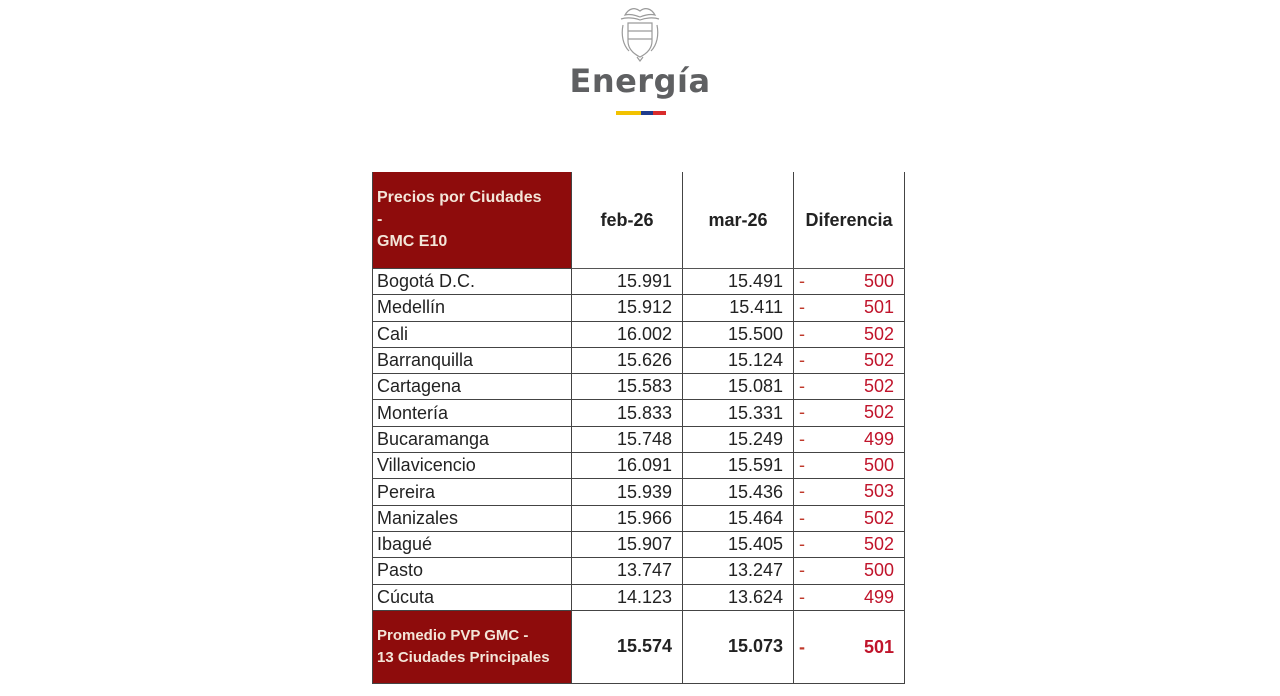 The image size is (1280, 696). What do you see at coordinates (638, 466) in the screenshot?
I see `table-row: Villavicencio 16.091 15.591 - 500` at bounding box center [638, 466].